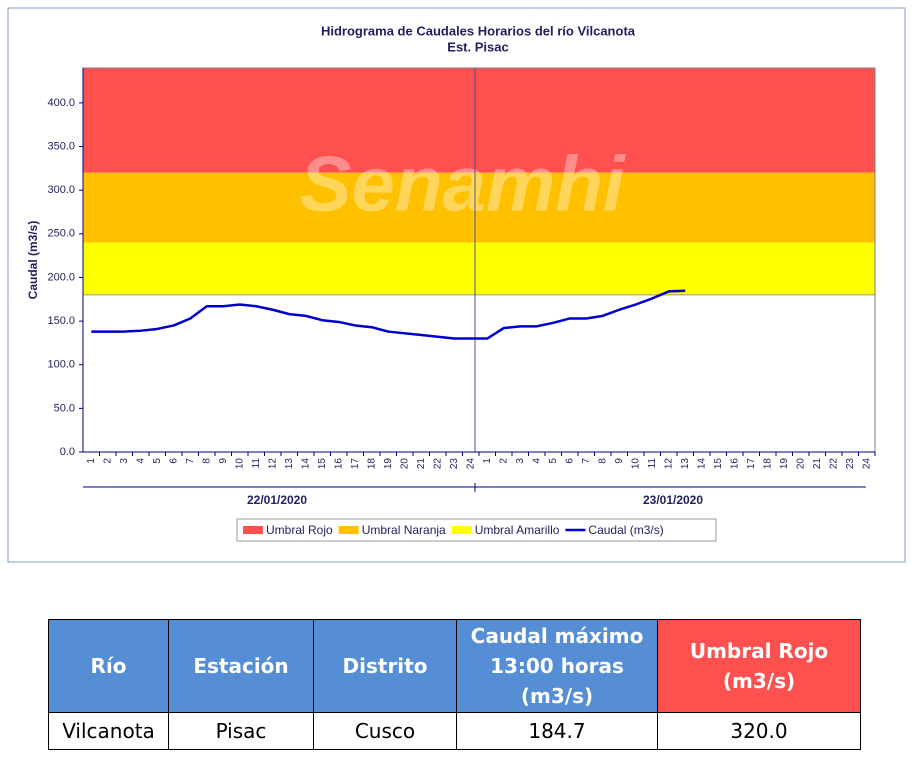 This screenshot has width=914, height=767. Describe the element at coordinates (61, 365) in the screenshot. I see `y-tick-label: 100.0` at that location.